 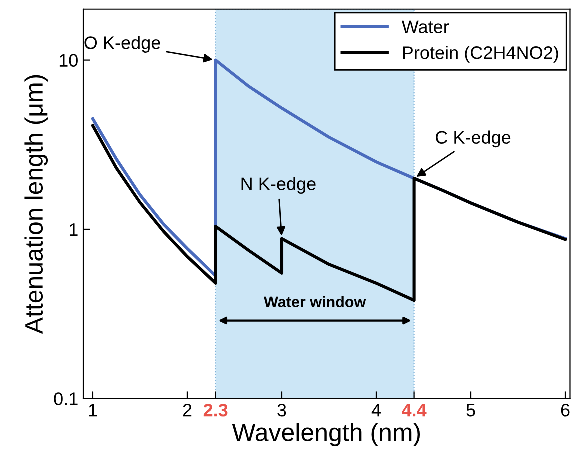 I want to click on y-tick-label: 10, so click(x=69, y=61).